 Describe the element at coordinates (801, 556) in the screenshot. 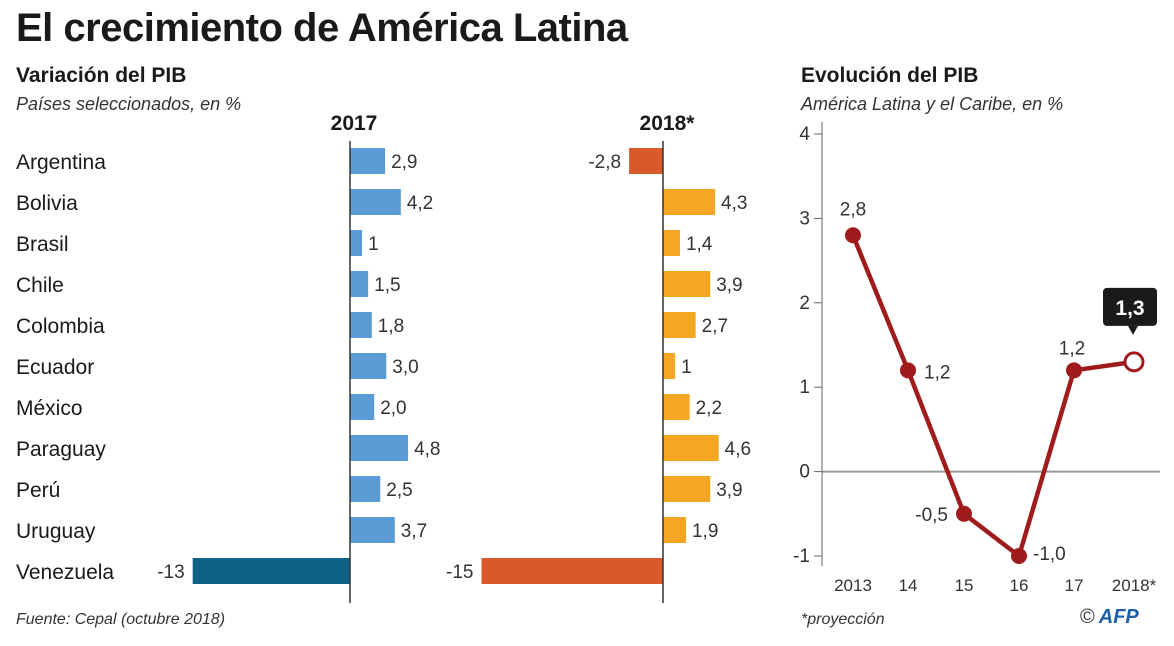

I see `y-tick-label: -1` at that location.